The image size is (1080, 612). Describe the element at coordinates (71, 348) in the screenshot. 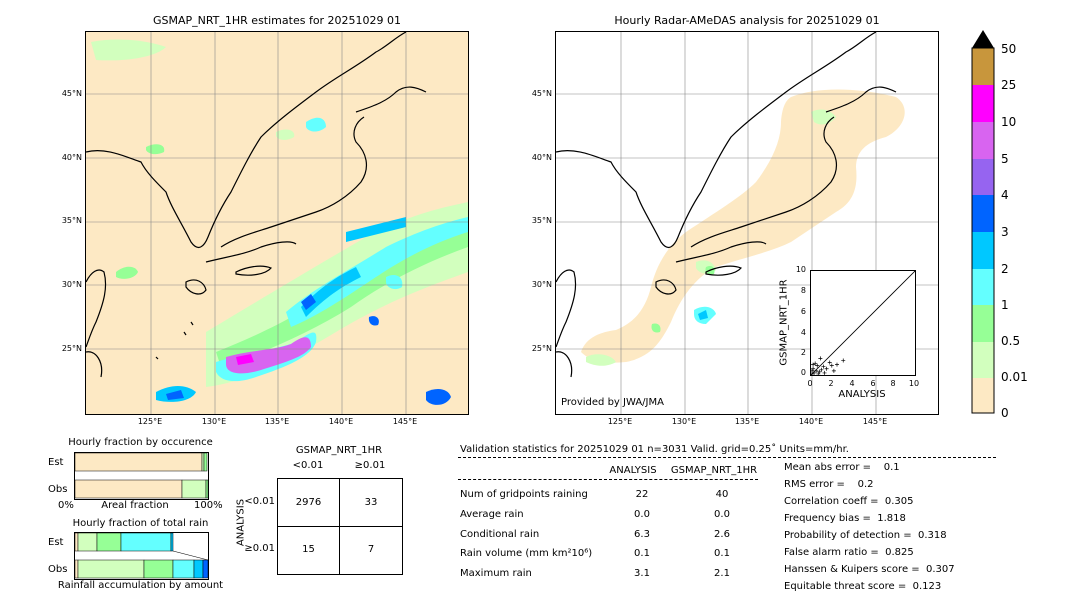

I see `left-lat-25: 25°N` at that location.